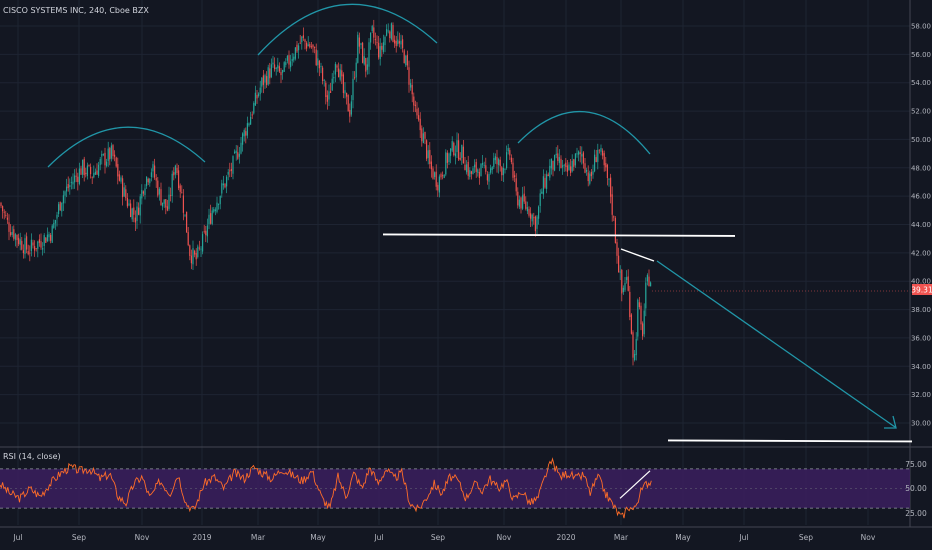 The image size is (932, 550). Describe the element at coordinates (318, 537) in the screenshot. I see `x-tick-label: May` at that location.